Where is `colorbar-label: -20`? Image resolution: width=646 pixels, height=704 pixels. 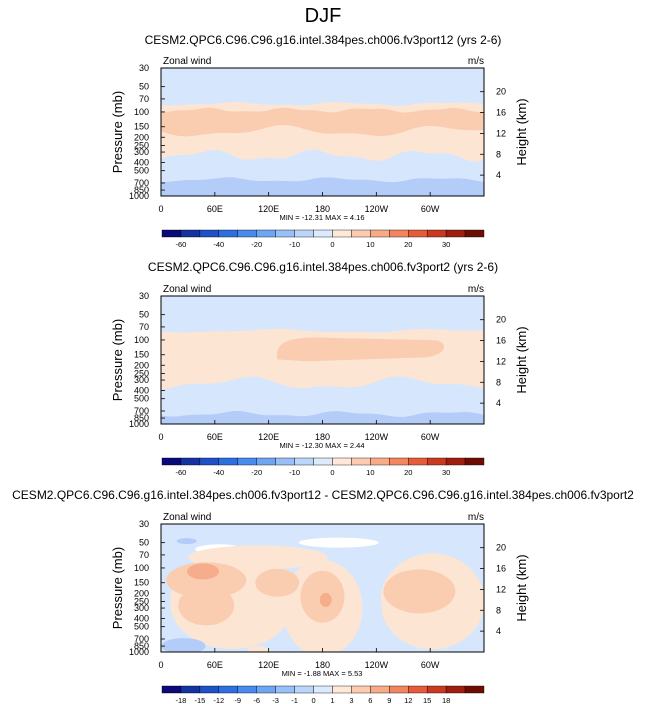 colorbar-label: -20 is located at coordinates (256, 244).